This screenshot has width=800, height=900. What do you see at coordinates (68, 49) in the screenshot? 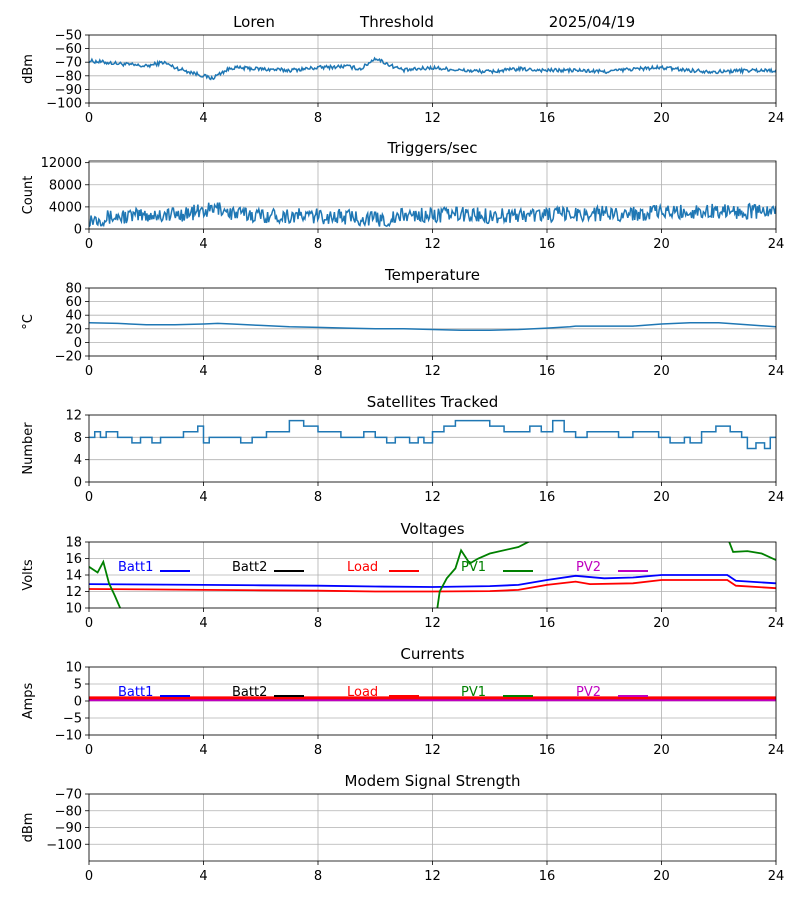
I see `y-tick-label: −60` at bounding box center [68, 49].